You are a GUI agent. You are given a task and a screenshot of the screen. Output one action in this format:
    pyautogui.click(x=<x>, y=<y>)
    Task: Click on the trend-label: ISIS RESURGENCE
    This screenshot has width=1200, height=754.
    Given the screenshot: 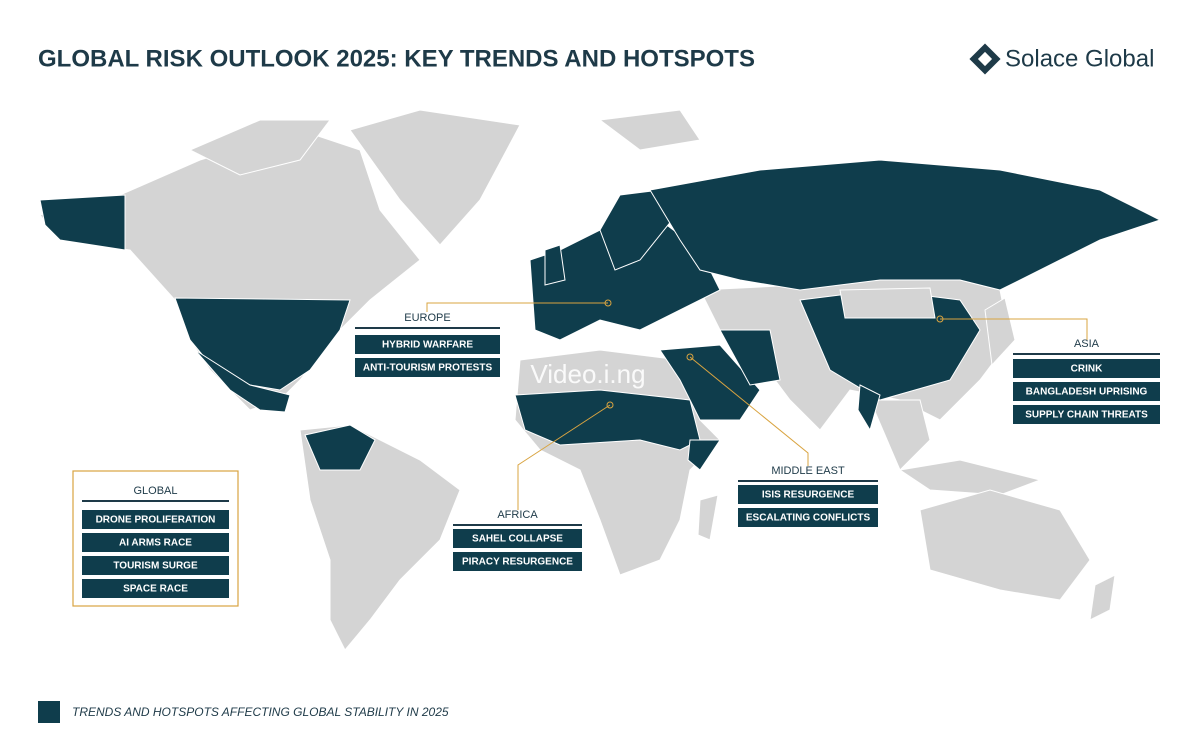 What is the action you would take?
    pyautogui.click(x=808, y=495)
    